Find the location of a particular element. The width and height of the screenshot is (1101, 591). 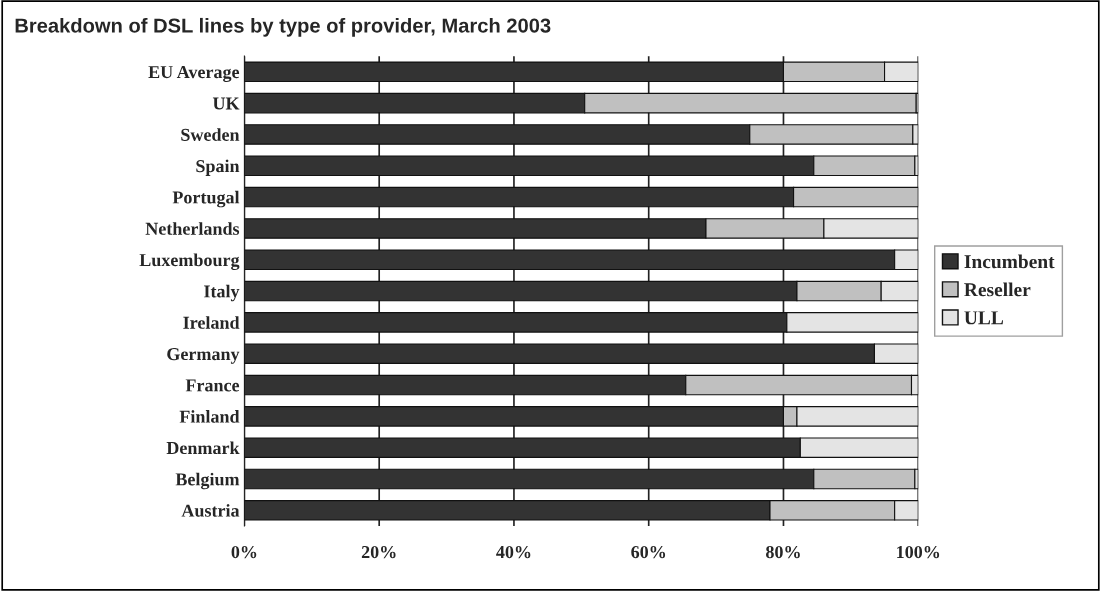

x-tick-label: 40% is located at coordinates (513, 552).